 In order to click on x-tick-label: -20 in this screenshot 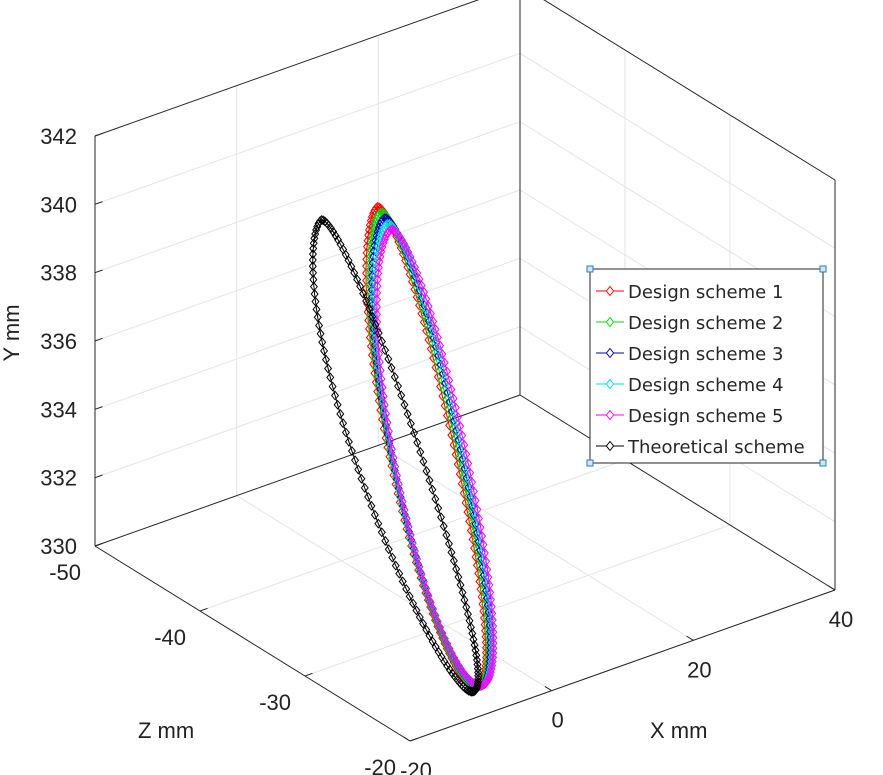, I will do `click(416, 766)`.